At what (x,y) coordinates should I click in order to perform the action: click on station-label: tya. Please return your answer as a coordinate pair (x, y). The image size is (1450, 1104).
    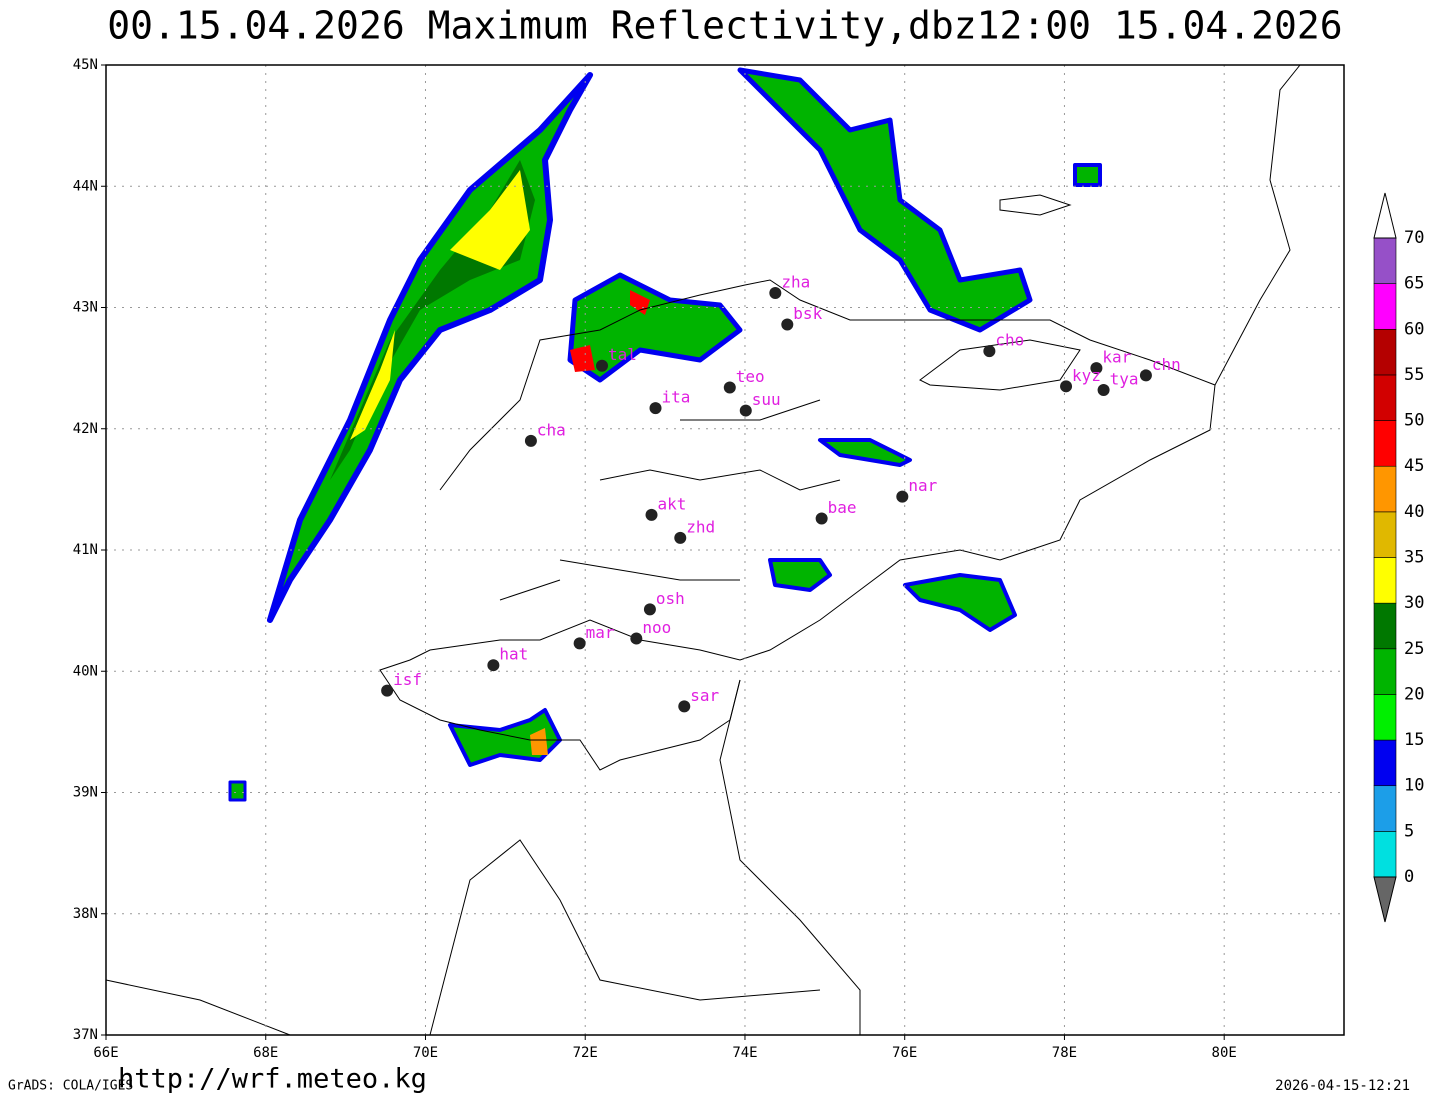
    Looking at the image, I should click on (1124, 378).